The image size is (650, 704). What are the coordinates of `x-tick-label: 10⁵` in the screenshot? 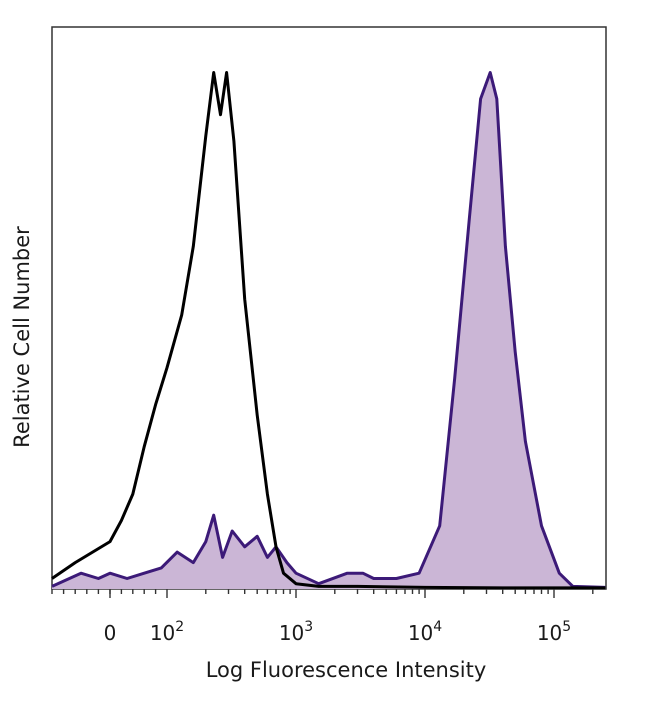 It's located at (554, 632).